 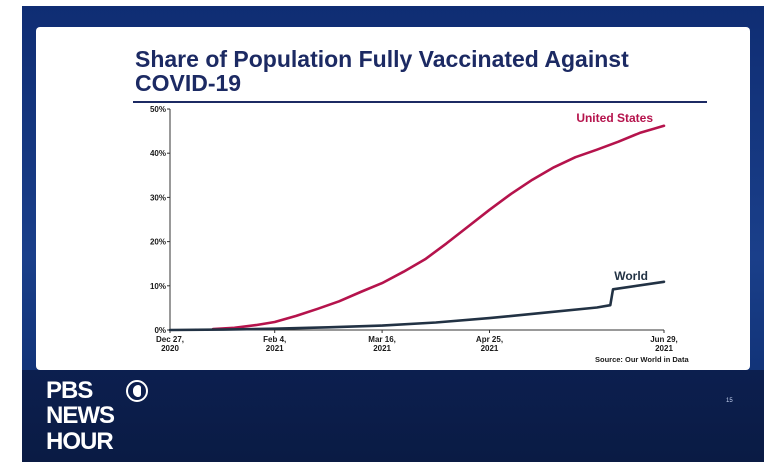 I want to click on x-tick-label: Apr 25, 2021, so click(x=489, y=344).